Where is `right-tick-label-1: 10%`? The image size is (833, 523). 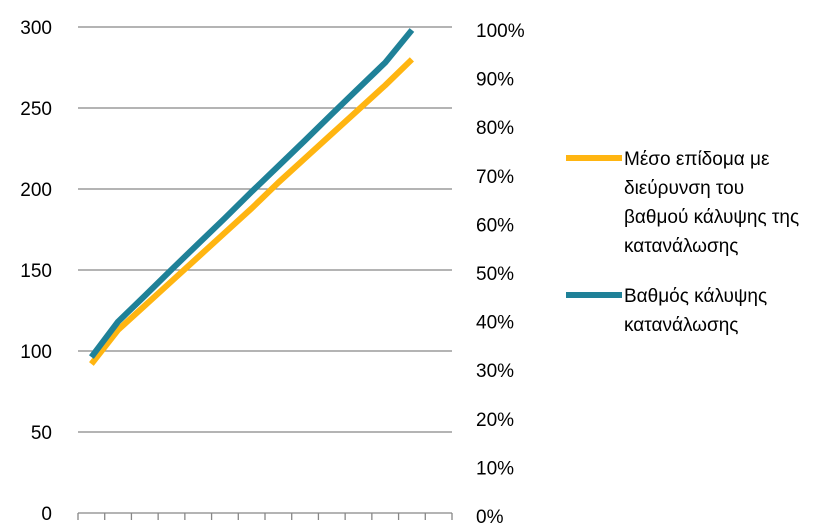
right-tick-label-1: 10% is located at coordinates (495, 468).